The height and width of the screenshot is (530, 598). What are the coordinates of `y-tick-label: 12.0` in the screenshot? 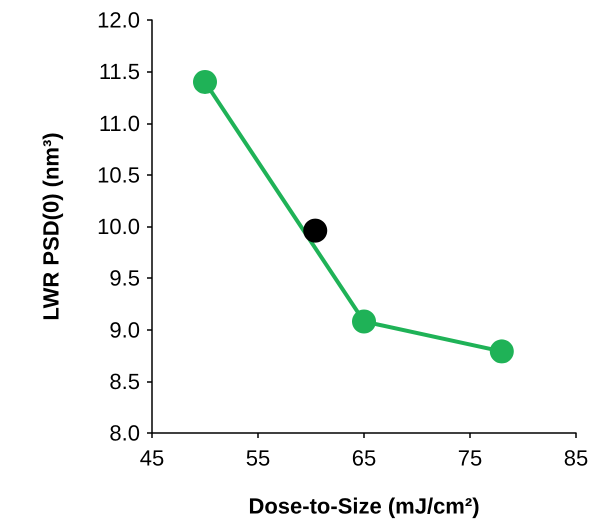 It's located at (118, 20).